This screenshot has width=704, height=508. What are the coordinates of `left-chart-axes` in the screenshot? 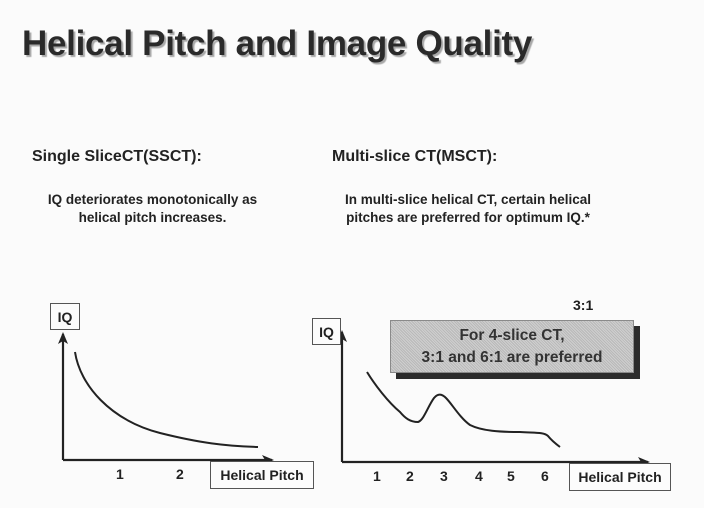 It's located at (166, 398).